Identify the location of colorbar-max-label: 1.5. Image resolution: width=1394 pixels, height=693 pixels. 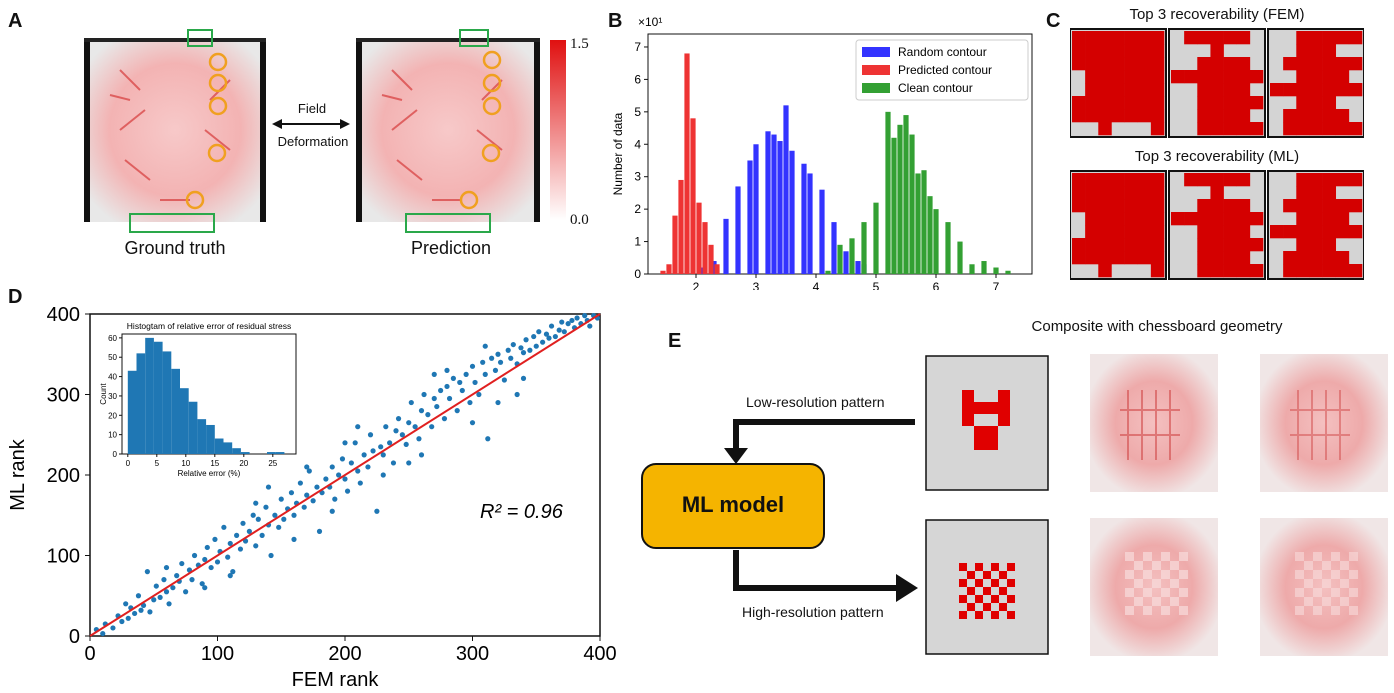
(579, 44).